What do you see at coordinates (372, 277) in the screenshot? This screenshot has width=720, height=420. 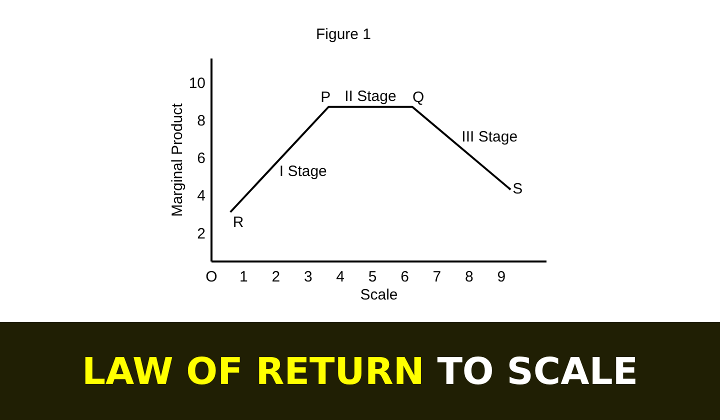 I see `x-tick-label: 5` at bounding box center [372, 277].